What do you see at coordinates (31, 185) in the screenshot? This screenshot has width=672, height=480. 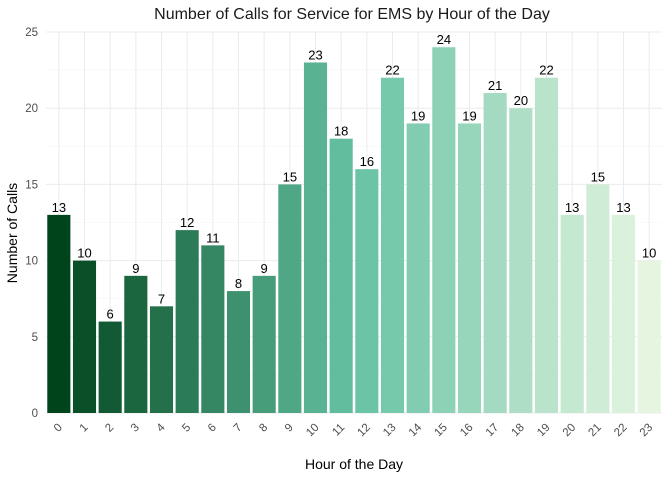 I see `y-tick-label: 15` at bounding box center [31, 185].